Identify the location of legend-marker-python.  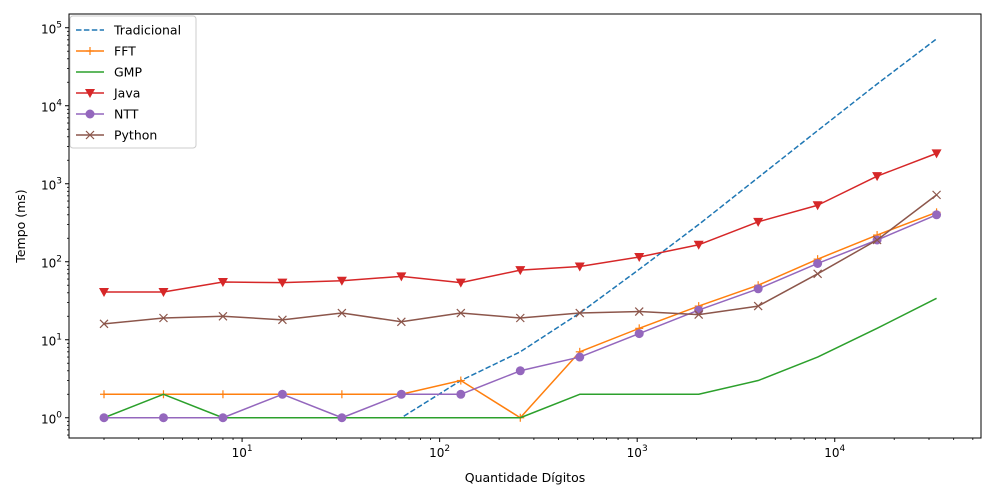
(90, 135).